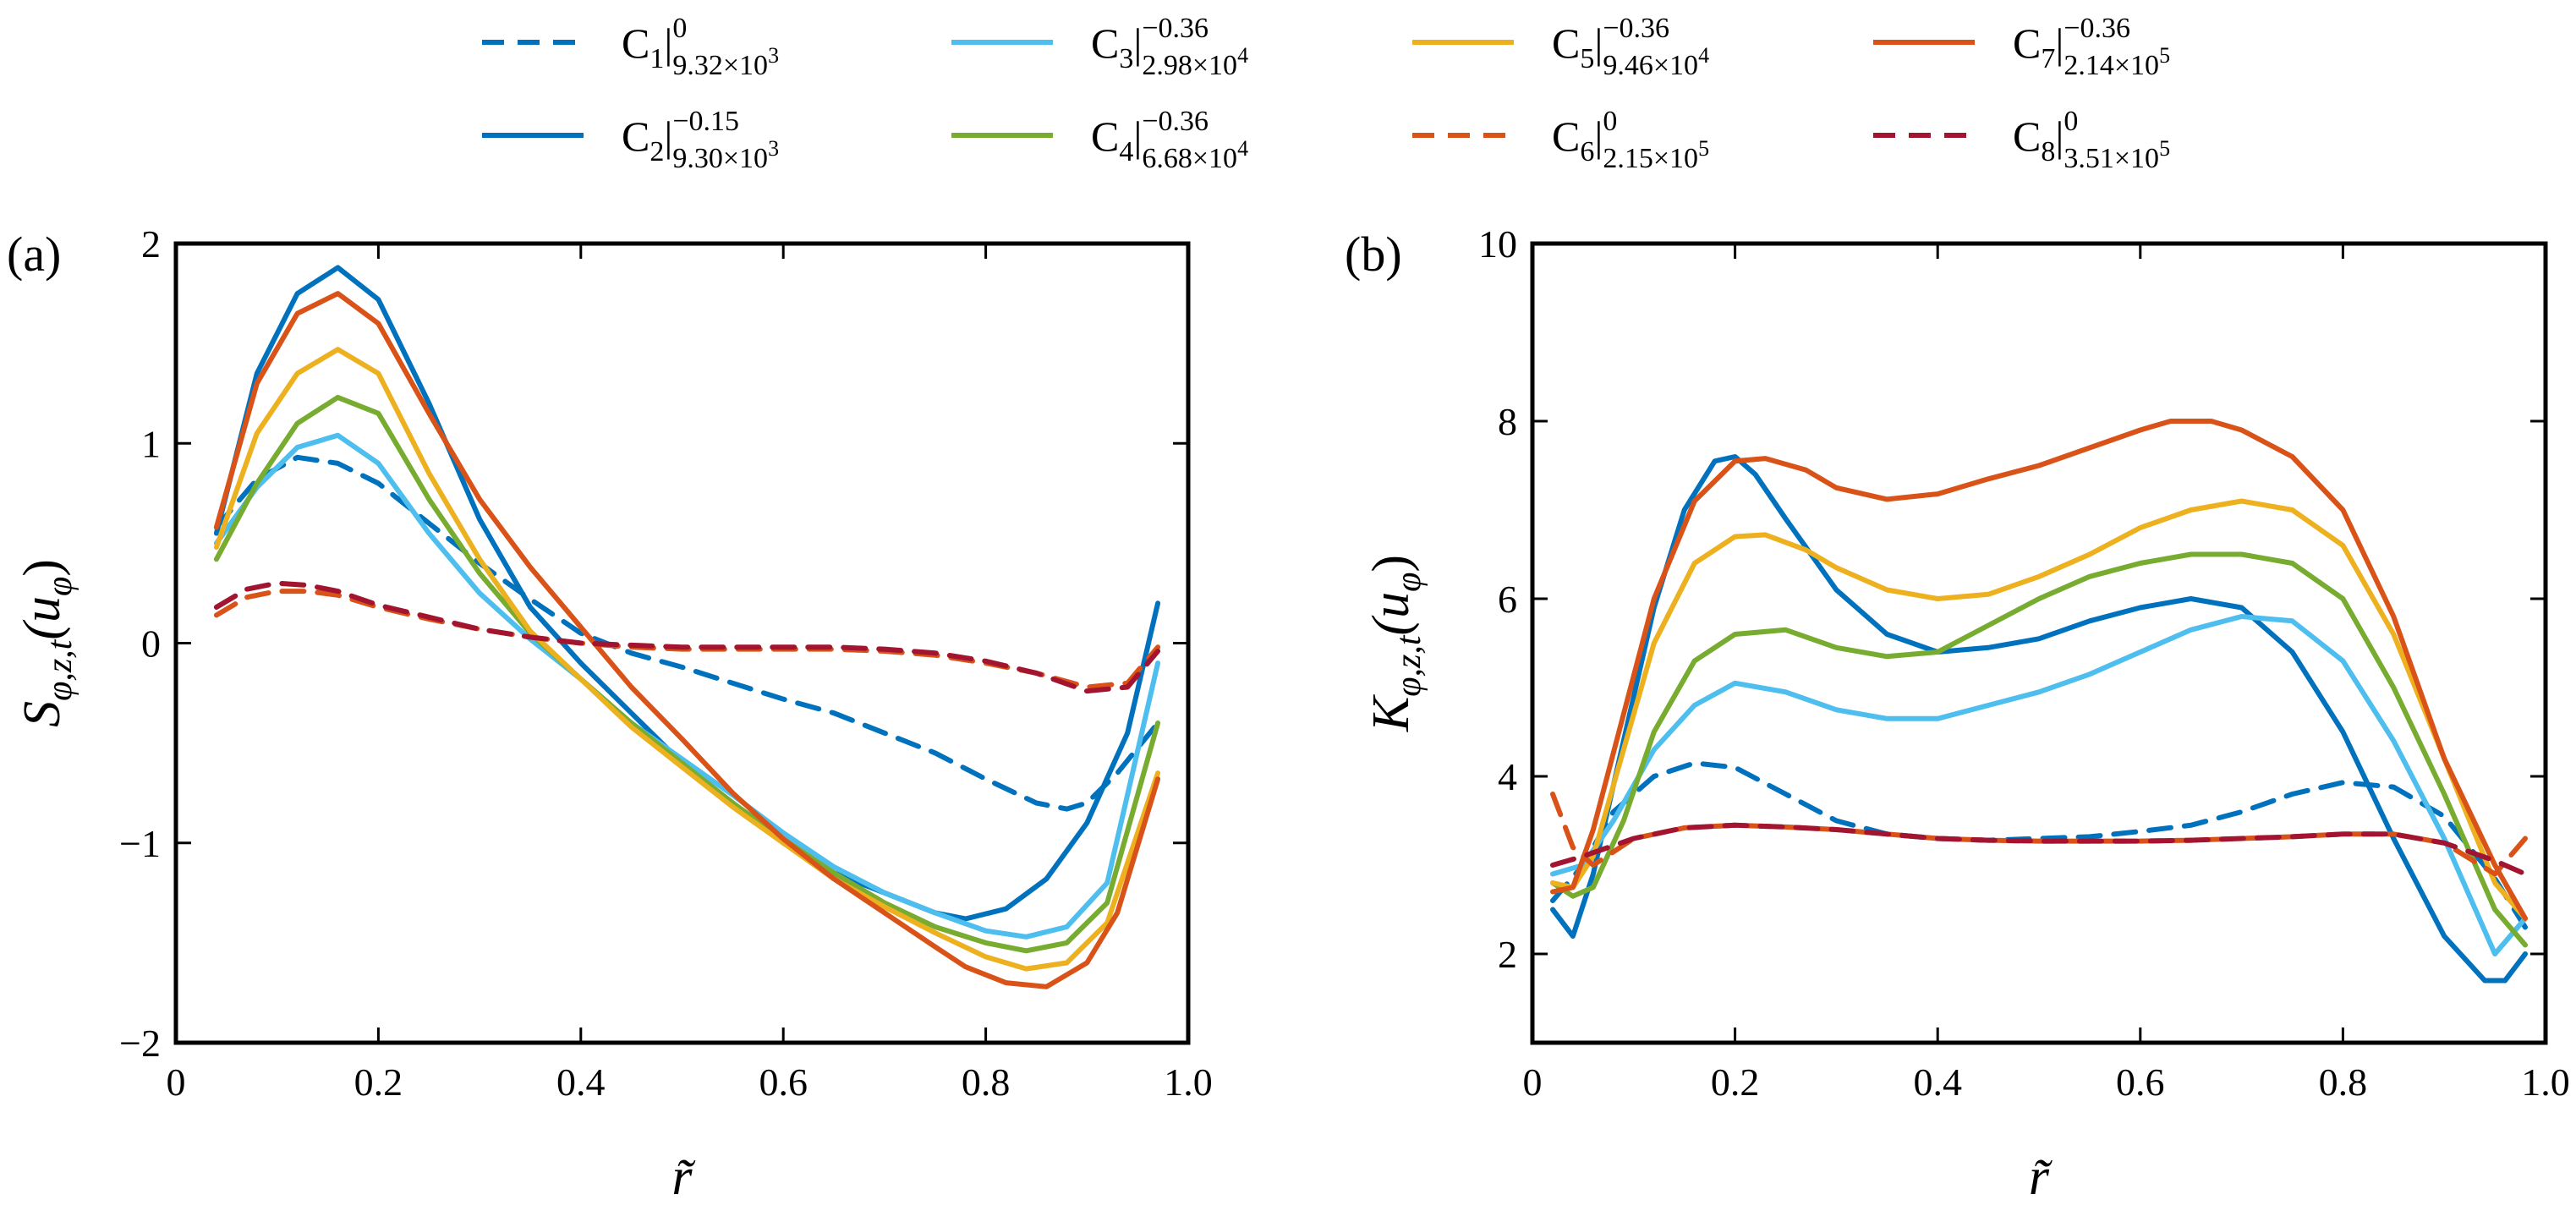 This screenshot has height=1222, width=2576. What do you see at coordinates (1169, 140) in the screenshot?
I see `legend-label-c4: C4|−0.36 6.68×104` at bounding box center [1169, 140].